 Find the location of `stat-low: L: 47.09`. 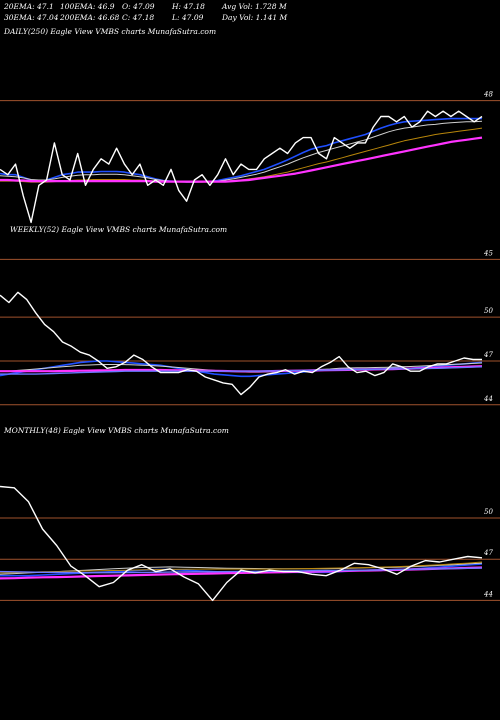

stat-low: L: 47.09 is located at coordinates (188, 17).